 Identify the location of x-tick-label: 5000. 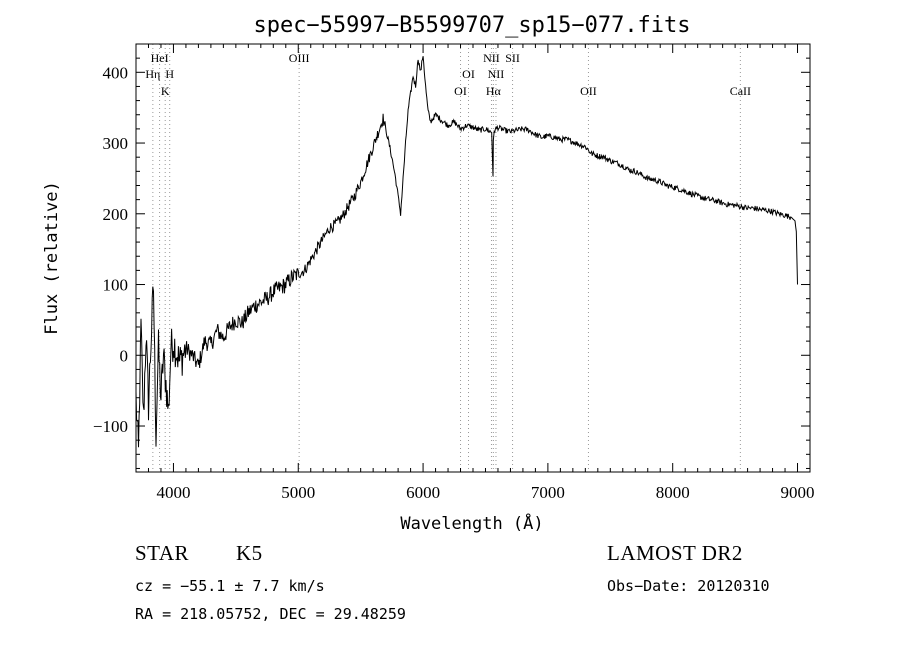
(298, 492).